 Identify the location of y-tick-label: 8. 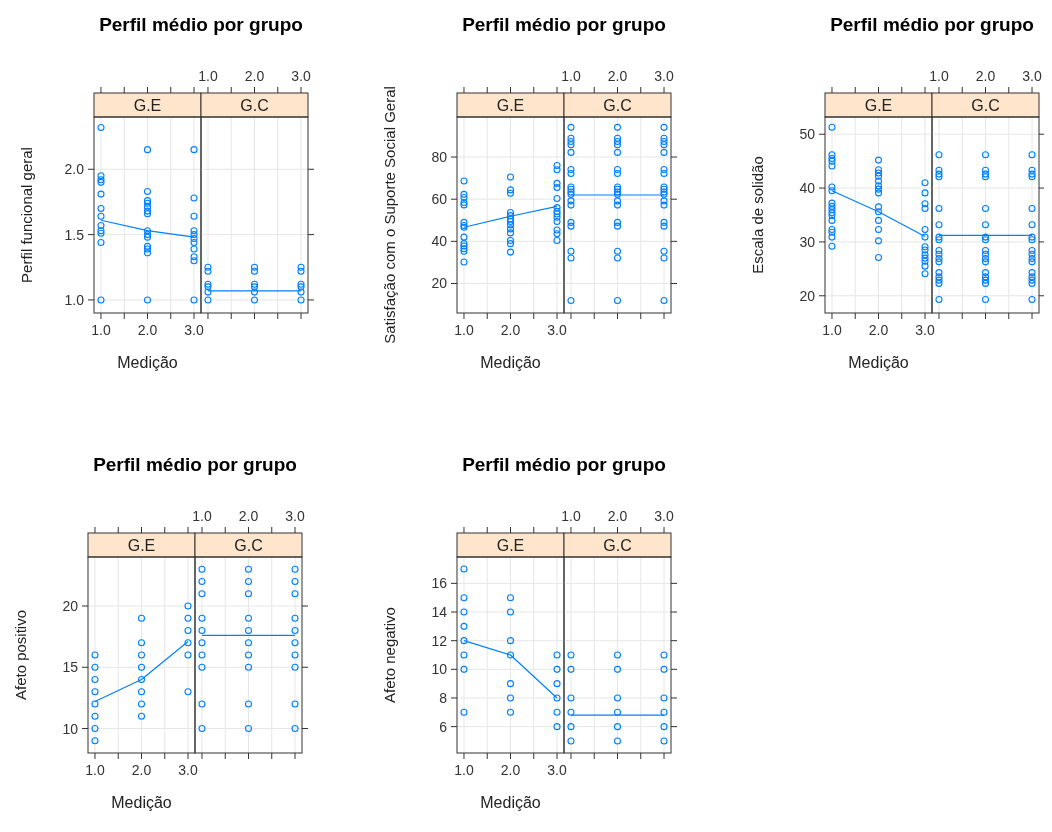
(443, 697).